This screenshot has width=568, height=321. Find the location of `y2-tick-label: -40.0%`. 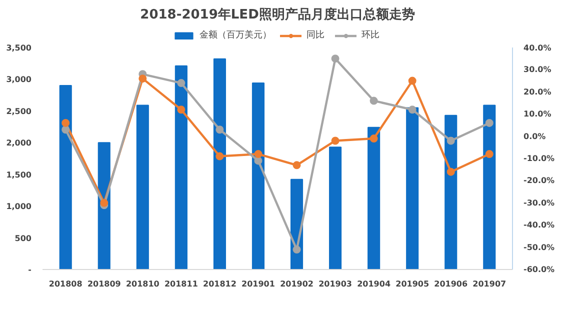

y2-tick-label: -40.0% is located at coordinates (539, 225).